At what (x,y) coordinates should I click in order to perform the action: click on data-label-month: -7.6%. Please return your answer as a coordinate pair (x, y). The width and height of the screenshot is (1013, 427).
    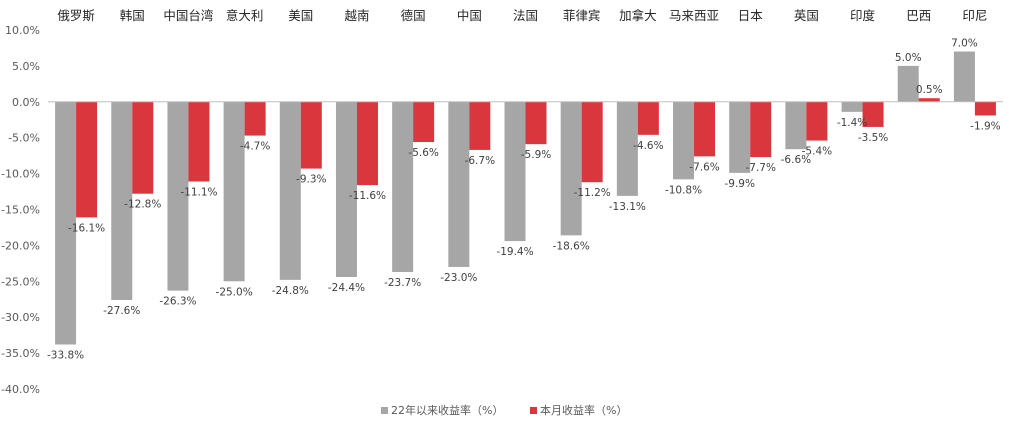
    Looking at the image, I should click on (704, 167).